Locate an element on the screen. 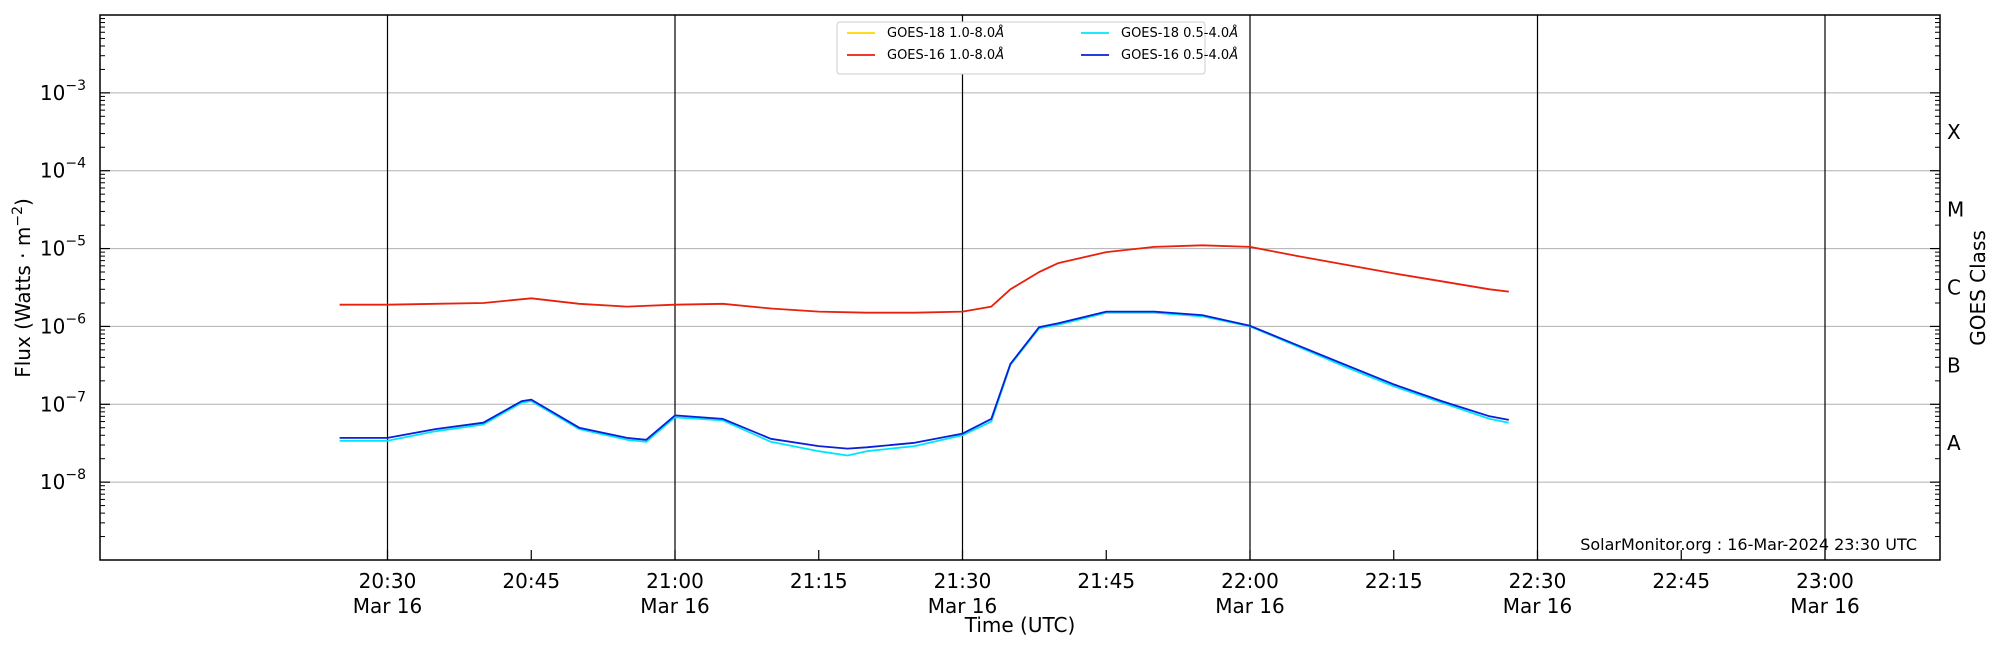 This screenshot has height=650, width=2000. x-tick-label: 21:30 is located at coordinates (963, 581).